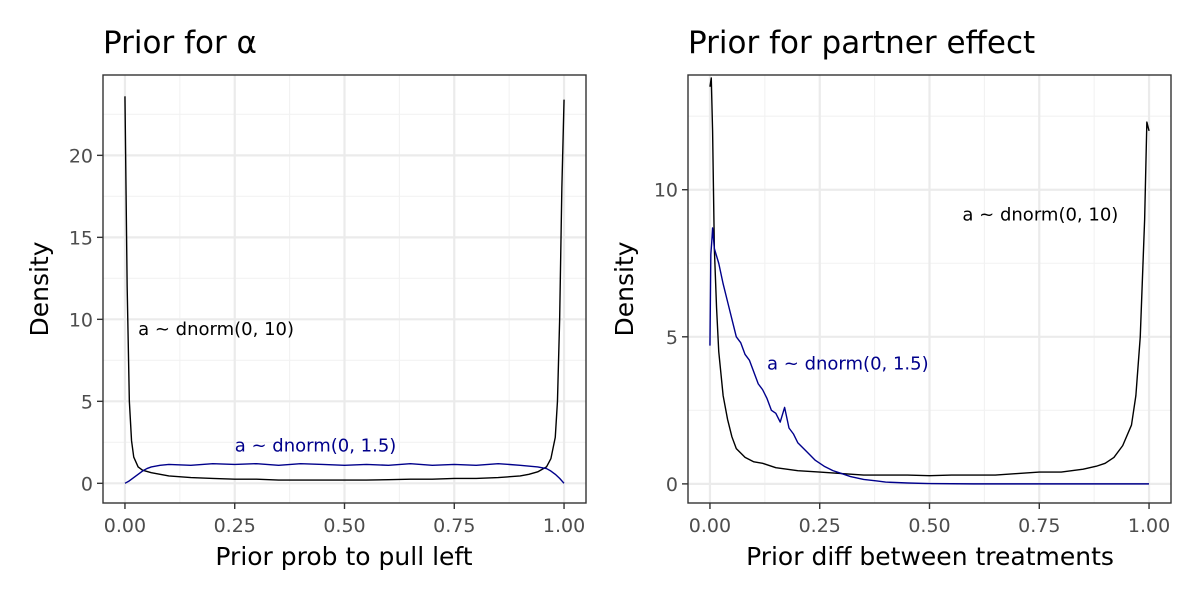 This screenshot has height=604, width=1200. Describe the element at coordinates (343, 556) in the screenshot. I see `x-axis-label: Prior prob to pull left` at that location.